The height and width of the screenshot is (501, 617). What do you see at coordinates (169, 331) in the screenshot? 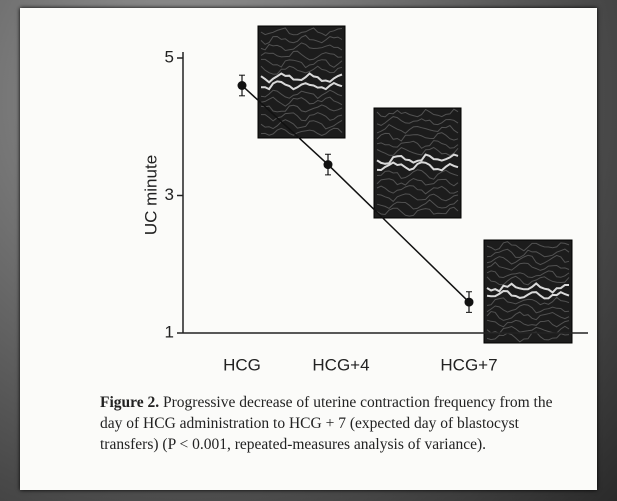
I see `y-tick-label: 1` at bounding box center [169, 331].